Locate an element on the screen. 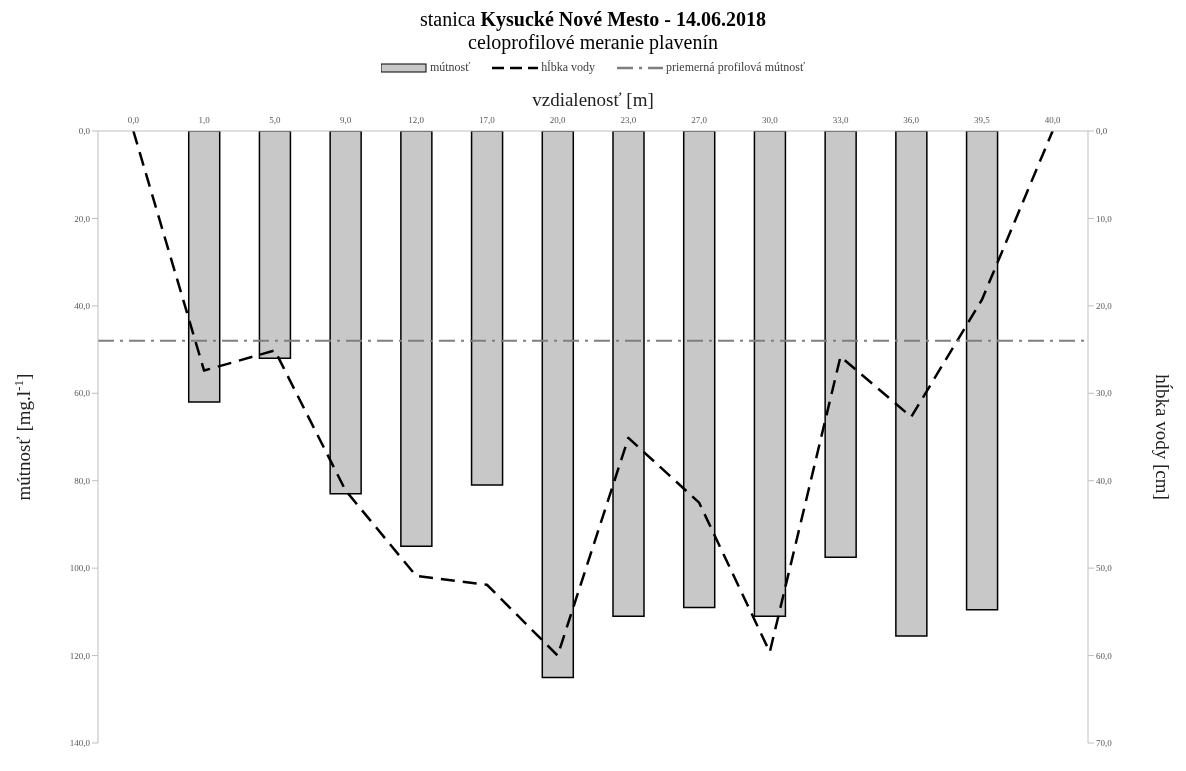 This screenshot has height=771, width=1186. y2-tick-label: 20,0 is located at coordinates (1104, 306).